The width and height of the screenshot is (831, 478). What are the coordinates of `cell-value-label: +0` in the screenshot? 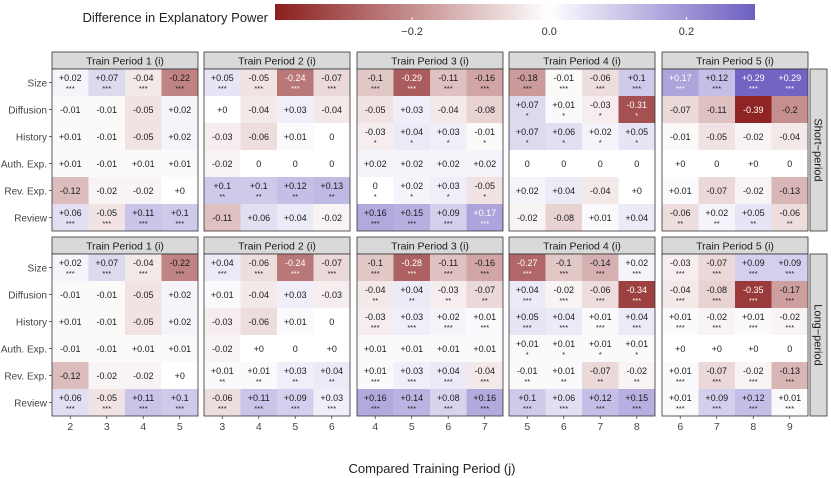 It's located at (680, 349).